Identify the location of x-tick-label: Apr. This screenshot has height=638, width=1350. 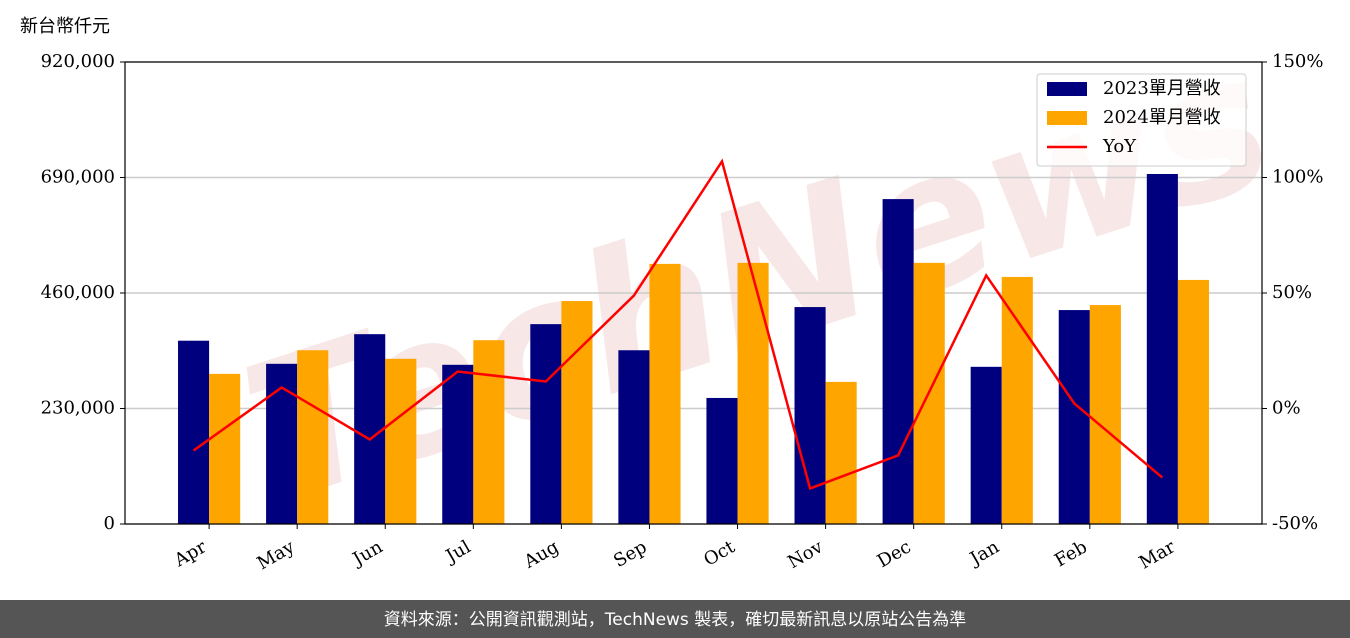
(190, 553).